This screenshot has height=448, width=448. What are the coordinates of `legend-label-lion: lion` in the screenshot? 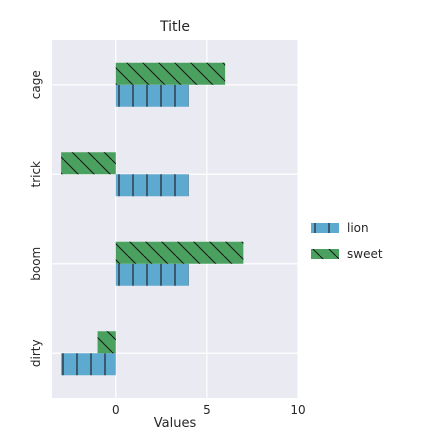 It's located at (358, 228).